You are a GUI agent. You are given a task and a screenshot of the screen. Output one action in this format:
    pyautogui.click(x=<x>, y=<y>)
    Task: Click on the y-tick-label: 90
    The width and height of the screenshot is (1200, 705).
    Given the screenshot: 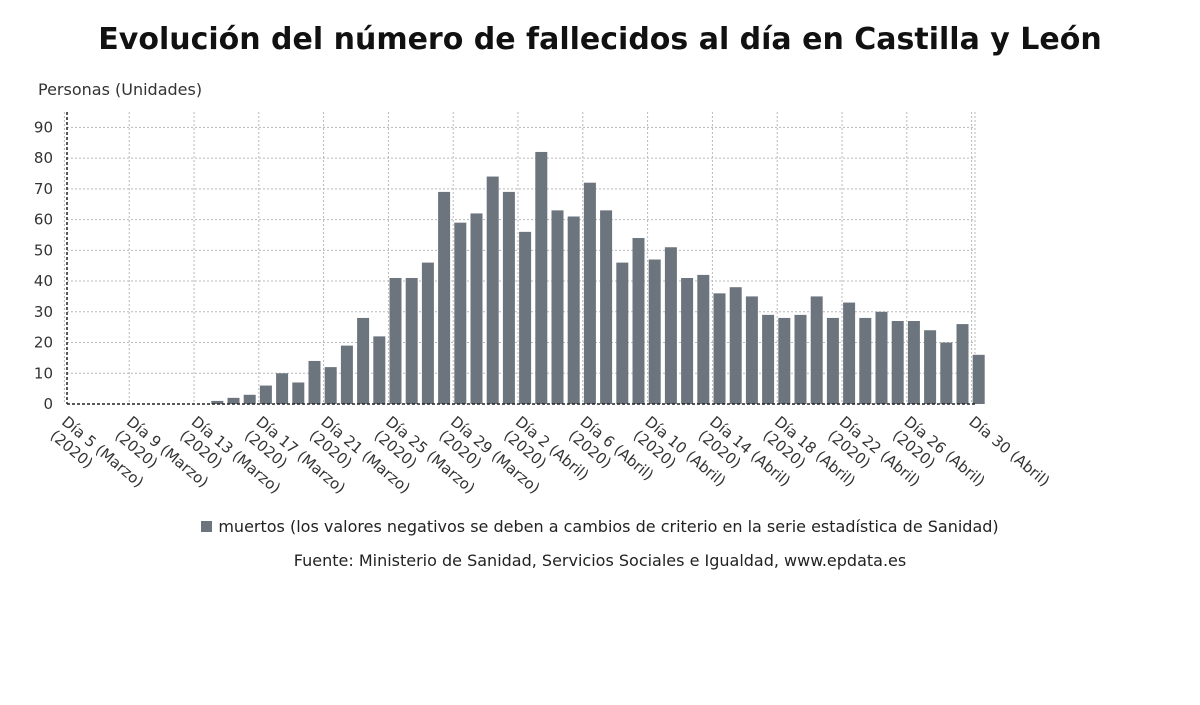 What is the action you would take?
    pyautogui.click(x=43, y=127)
    